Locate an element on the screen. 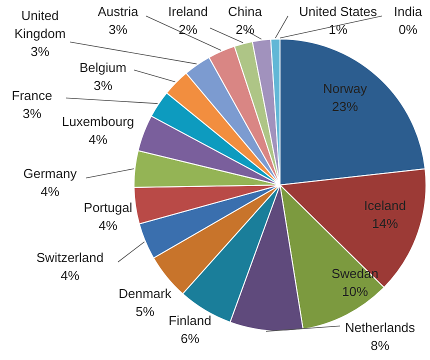  data-label: 8% is located at coordinates (380, 345).